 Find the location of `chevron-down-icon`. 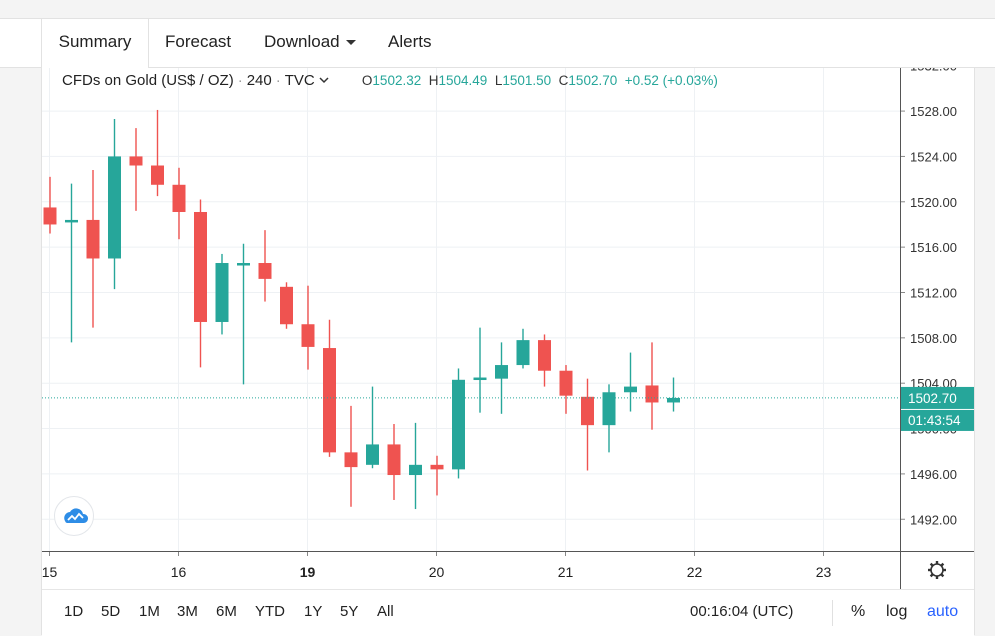

chevron-down-icon is located at coordinates (324, 80).